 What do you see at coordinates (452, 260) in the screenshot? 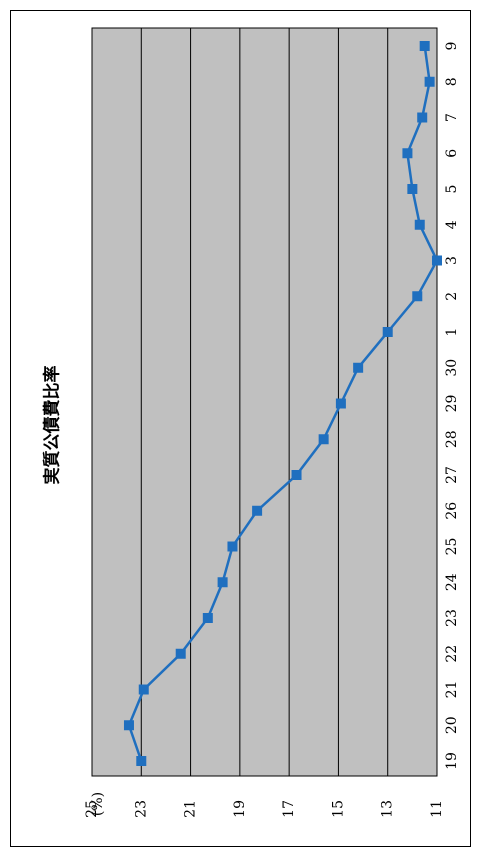
I see `x-tick-label: 3` at bounding box center [452, 260].